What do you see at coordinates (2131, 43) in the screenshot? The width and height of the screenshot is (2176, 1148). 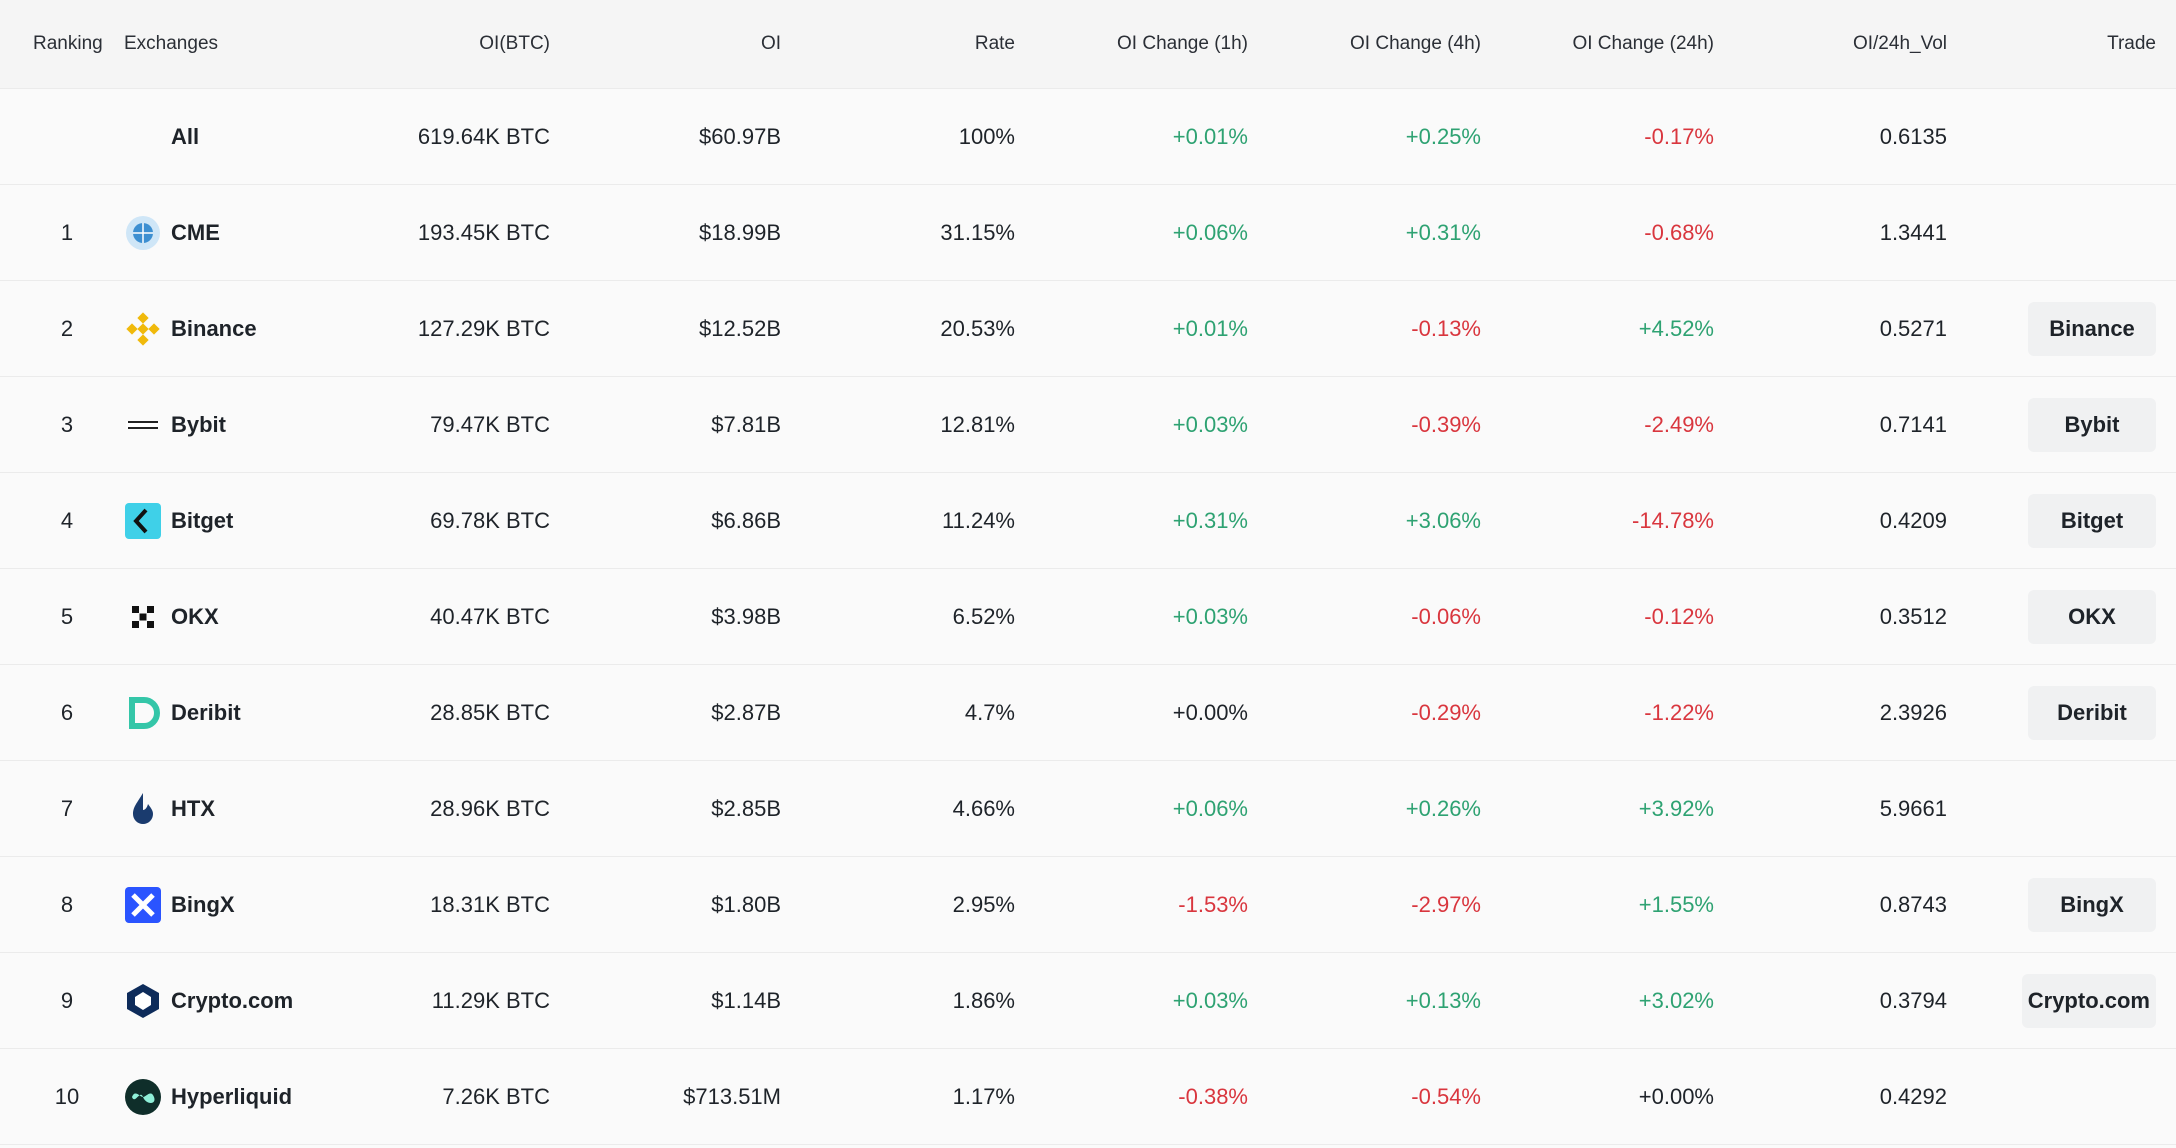 I see `column-header: Trade` at bounding box center [2131, 43].